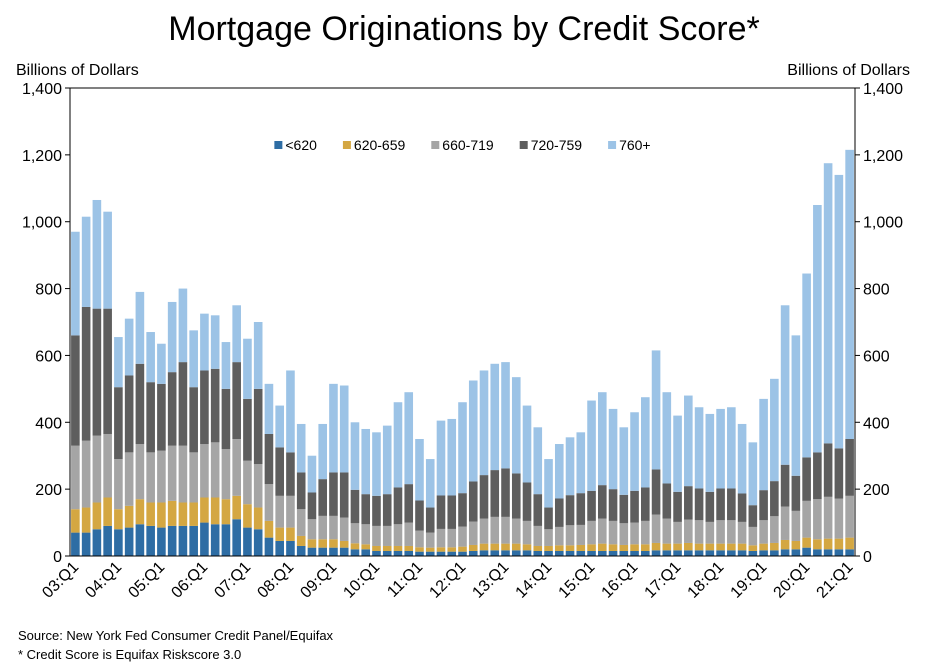 Image resolution: width=928 pixels, height=666 pixels. Describe the element at coordinates (42, 156) in the screenshot. I see `y-tick-label: 1,200` at that location.